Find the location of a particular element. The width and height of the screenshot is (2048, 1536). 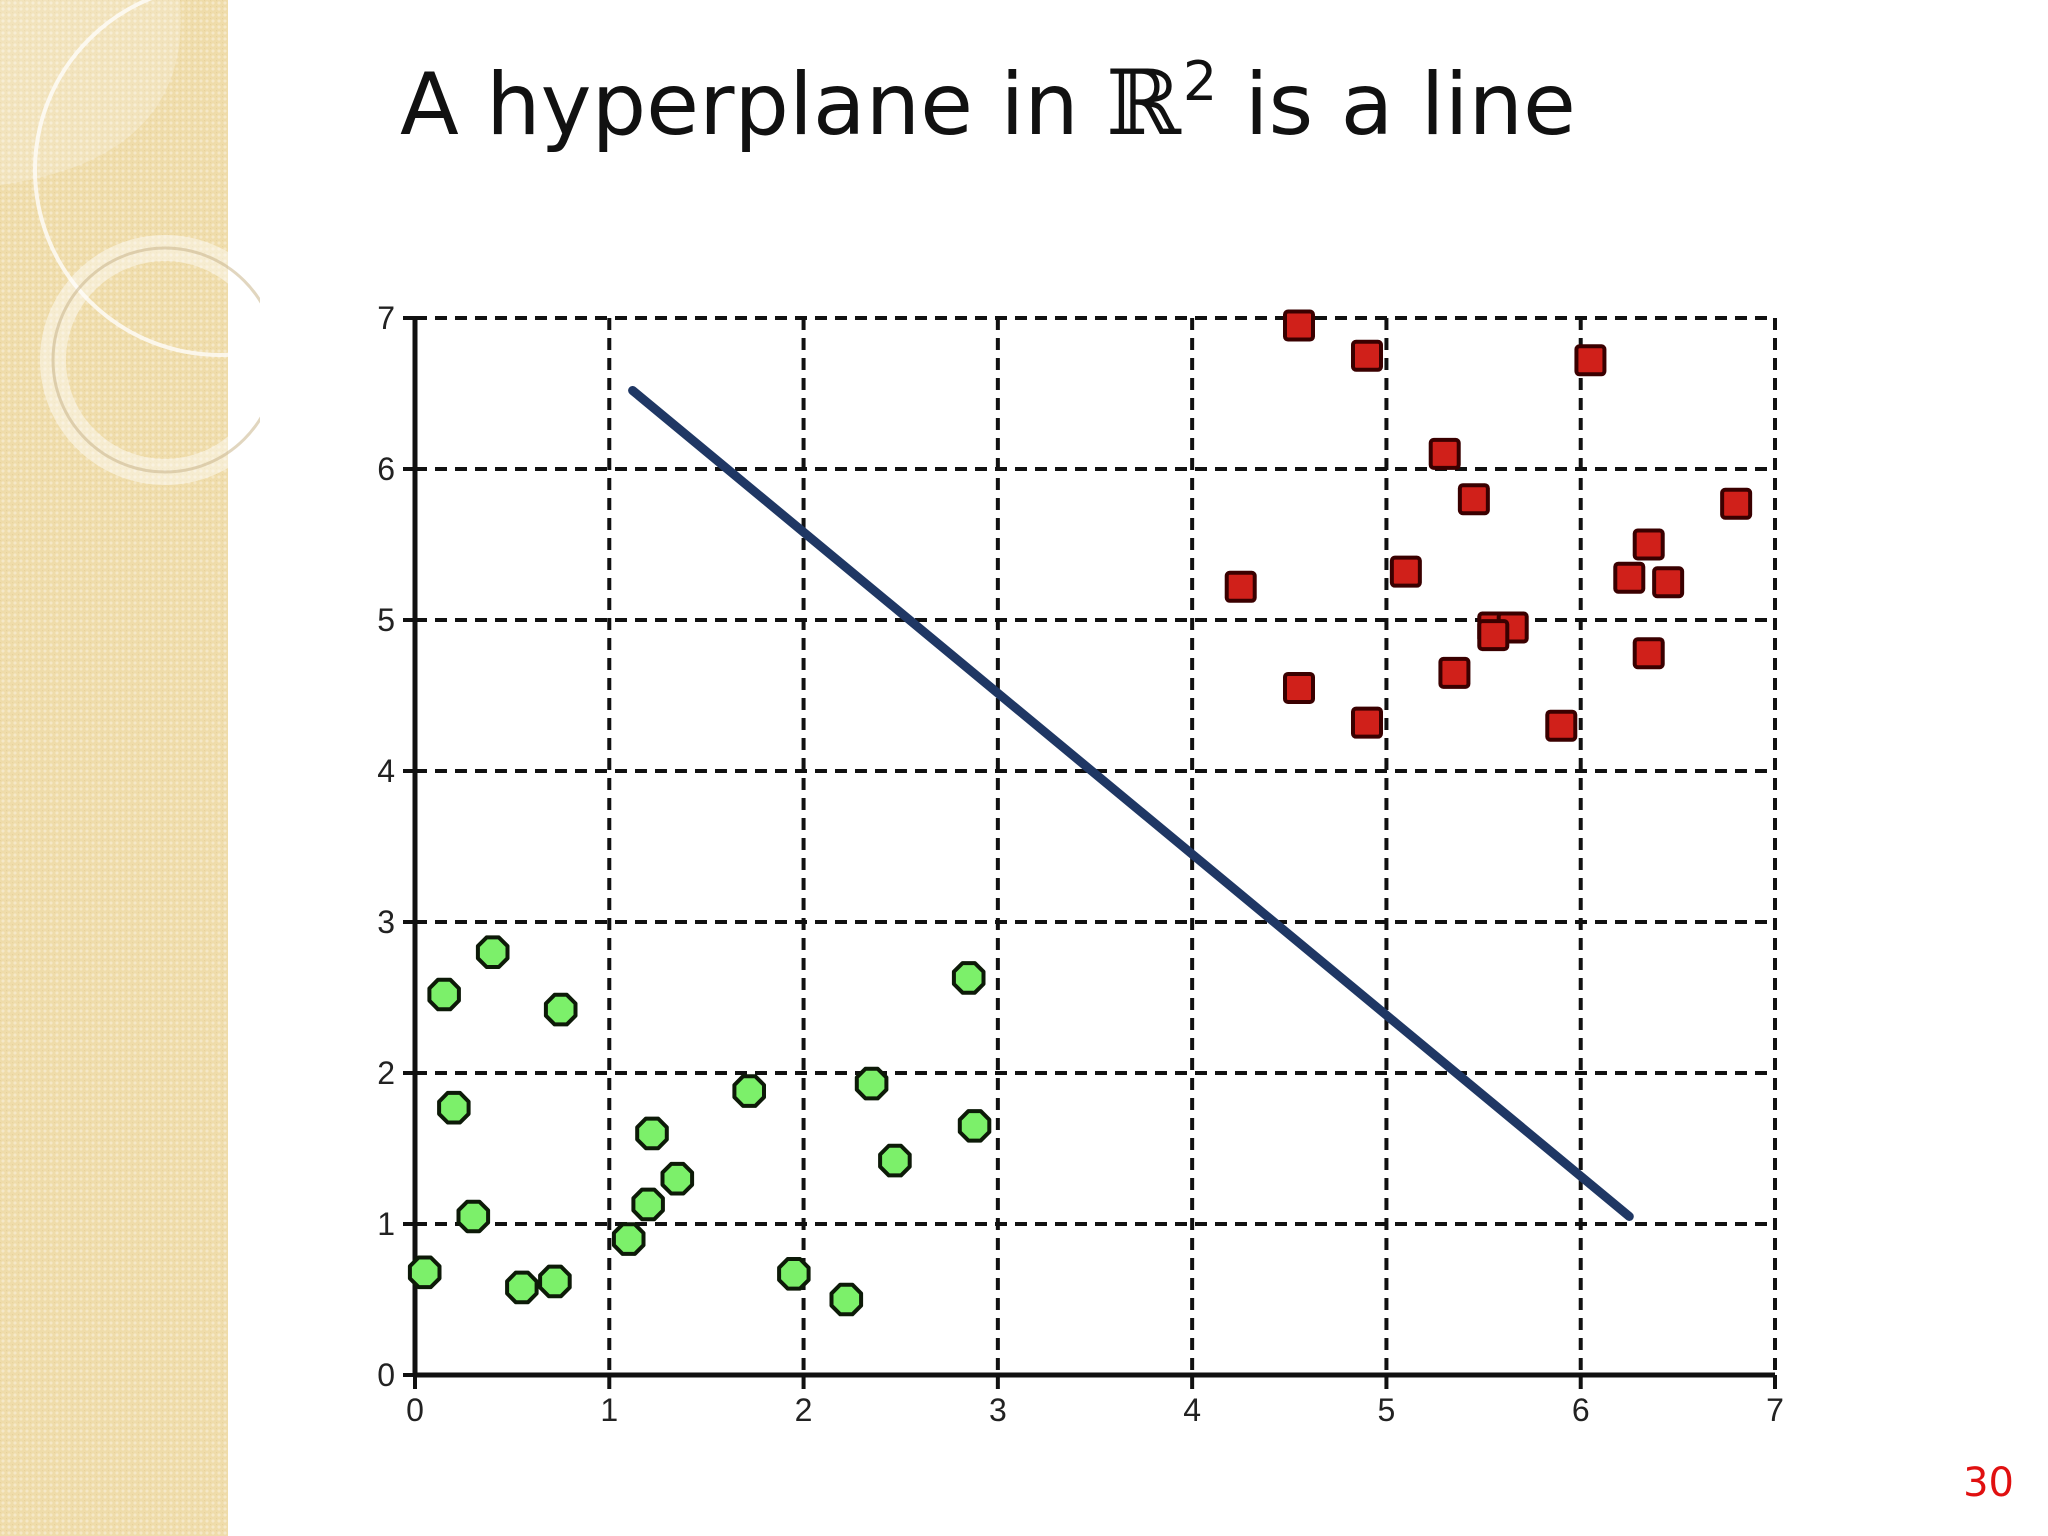

small-ring-inner is located at coordinates (155, 360).